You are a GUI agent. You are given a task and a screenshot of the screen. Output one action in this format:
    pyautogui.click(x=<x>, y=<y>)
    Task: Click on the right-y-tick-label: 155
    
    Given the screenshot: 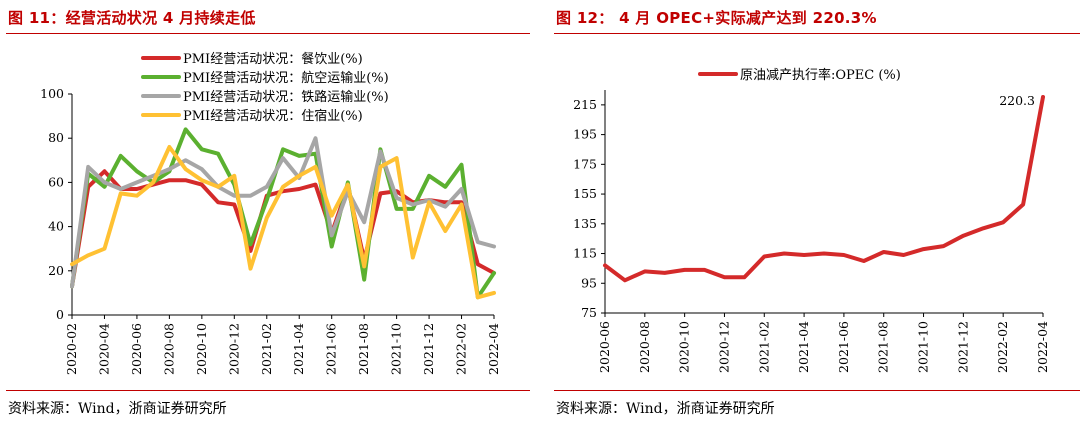 What is the action you would take?
    pyautogui.click(x=585, y=193)
    